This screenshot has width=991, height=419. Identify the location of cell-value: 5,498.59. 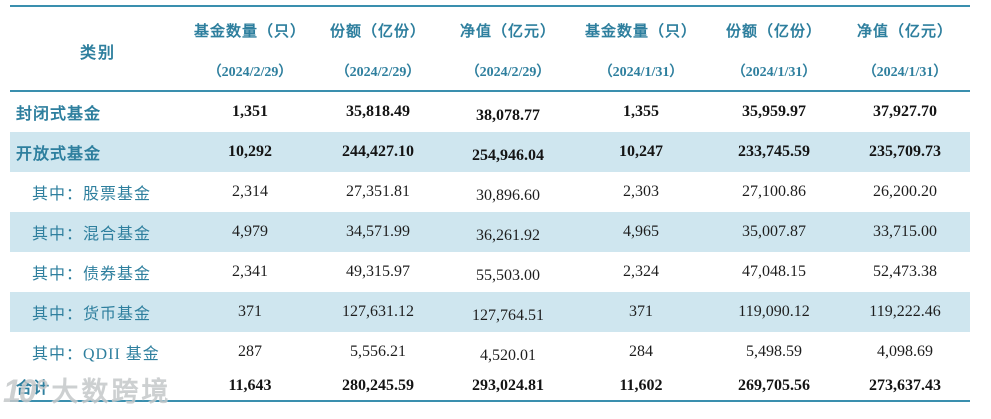
(774, 351).